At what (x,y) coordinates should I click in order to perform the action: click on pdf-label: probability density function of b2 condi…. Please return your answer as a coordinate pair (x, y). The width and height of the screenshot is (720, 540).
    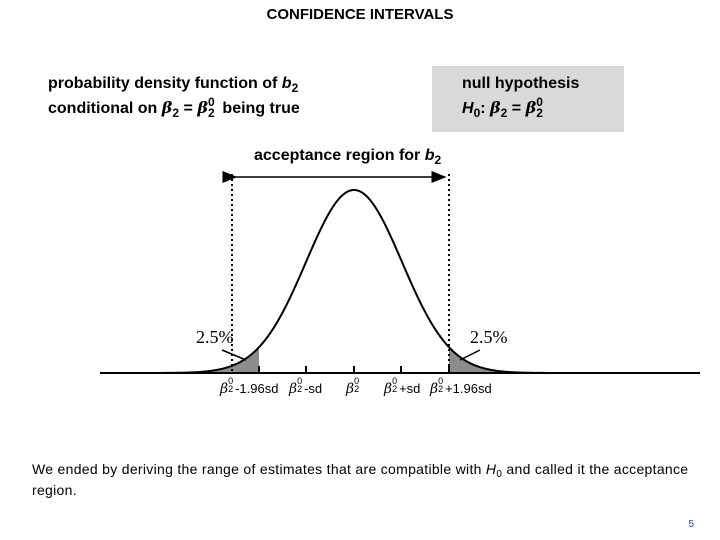
    Looking at the image, I should click on (174, 96).